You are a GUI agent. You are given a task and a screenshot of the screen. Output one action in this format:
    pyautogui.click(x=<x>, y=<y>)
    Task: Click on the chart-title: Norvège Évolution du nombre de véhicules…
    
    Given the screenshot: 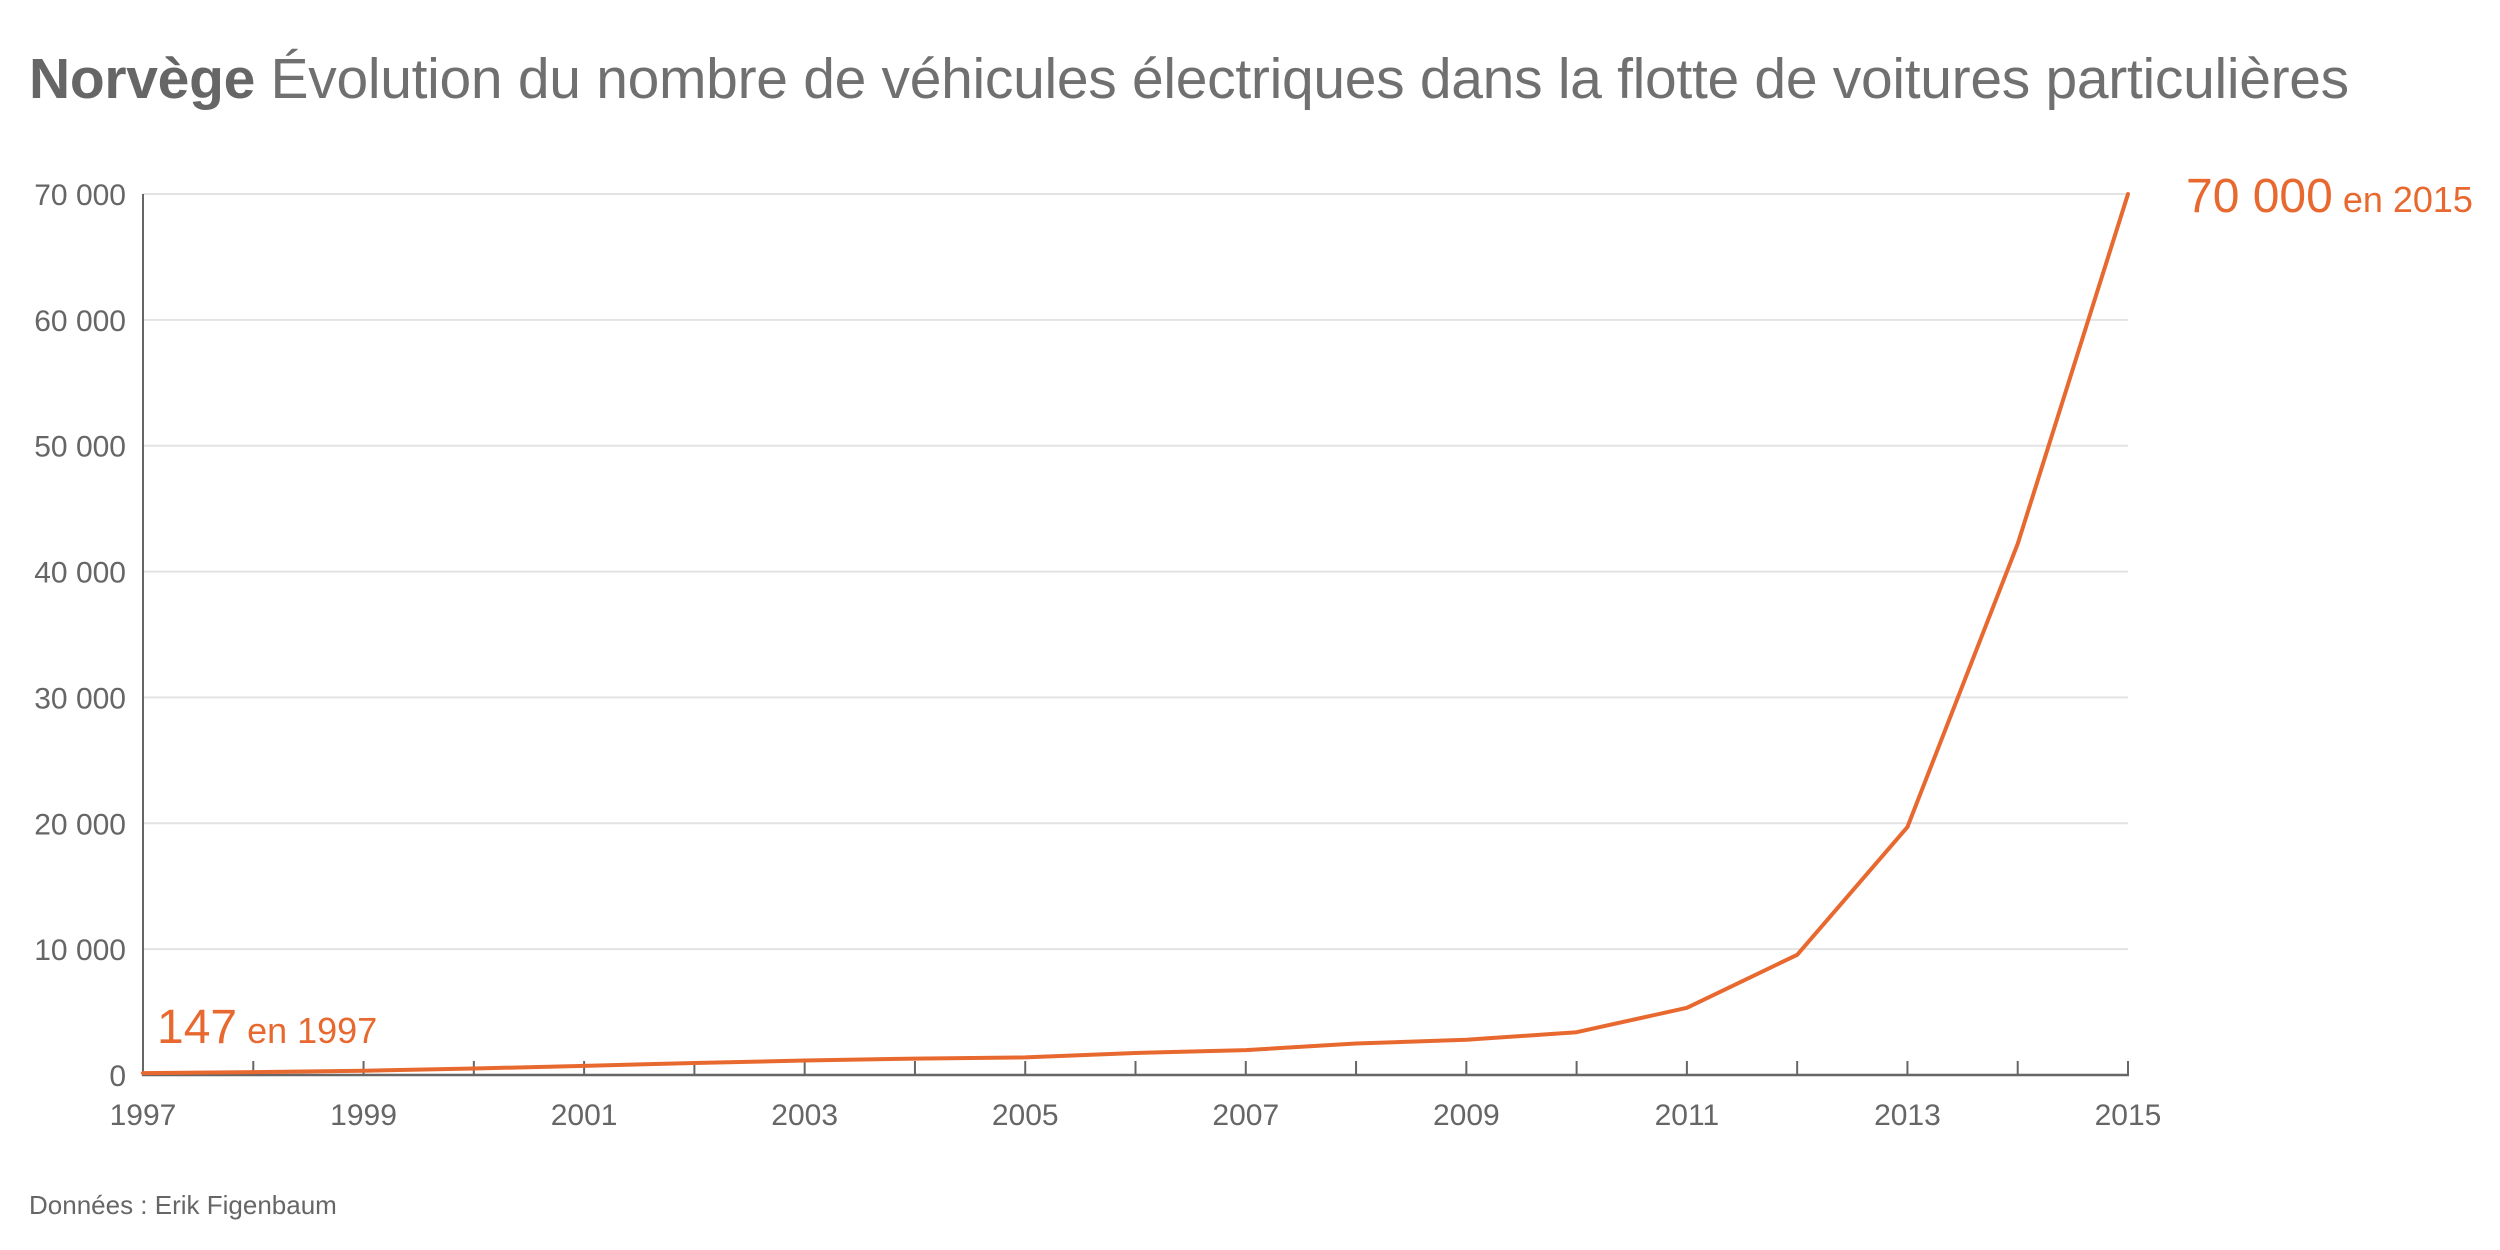 What is the action you would take?
    pyautogui.click(x=1189, y=79)
    